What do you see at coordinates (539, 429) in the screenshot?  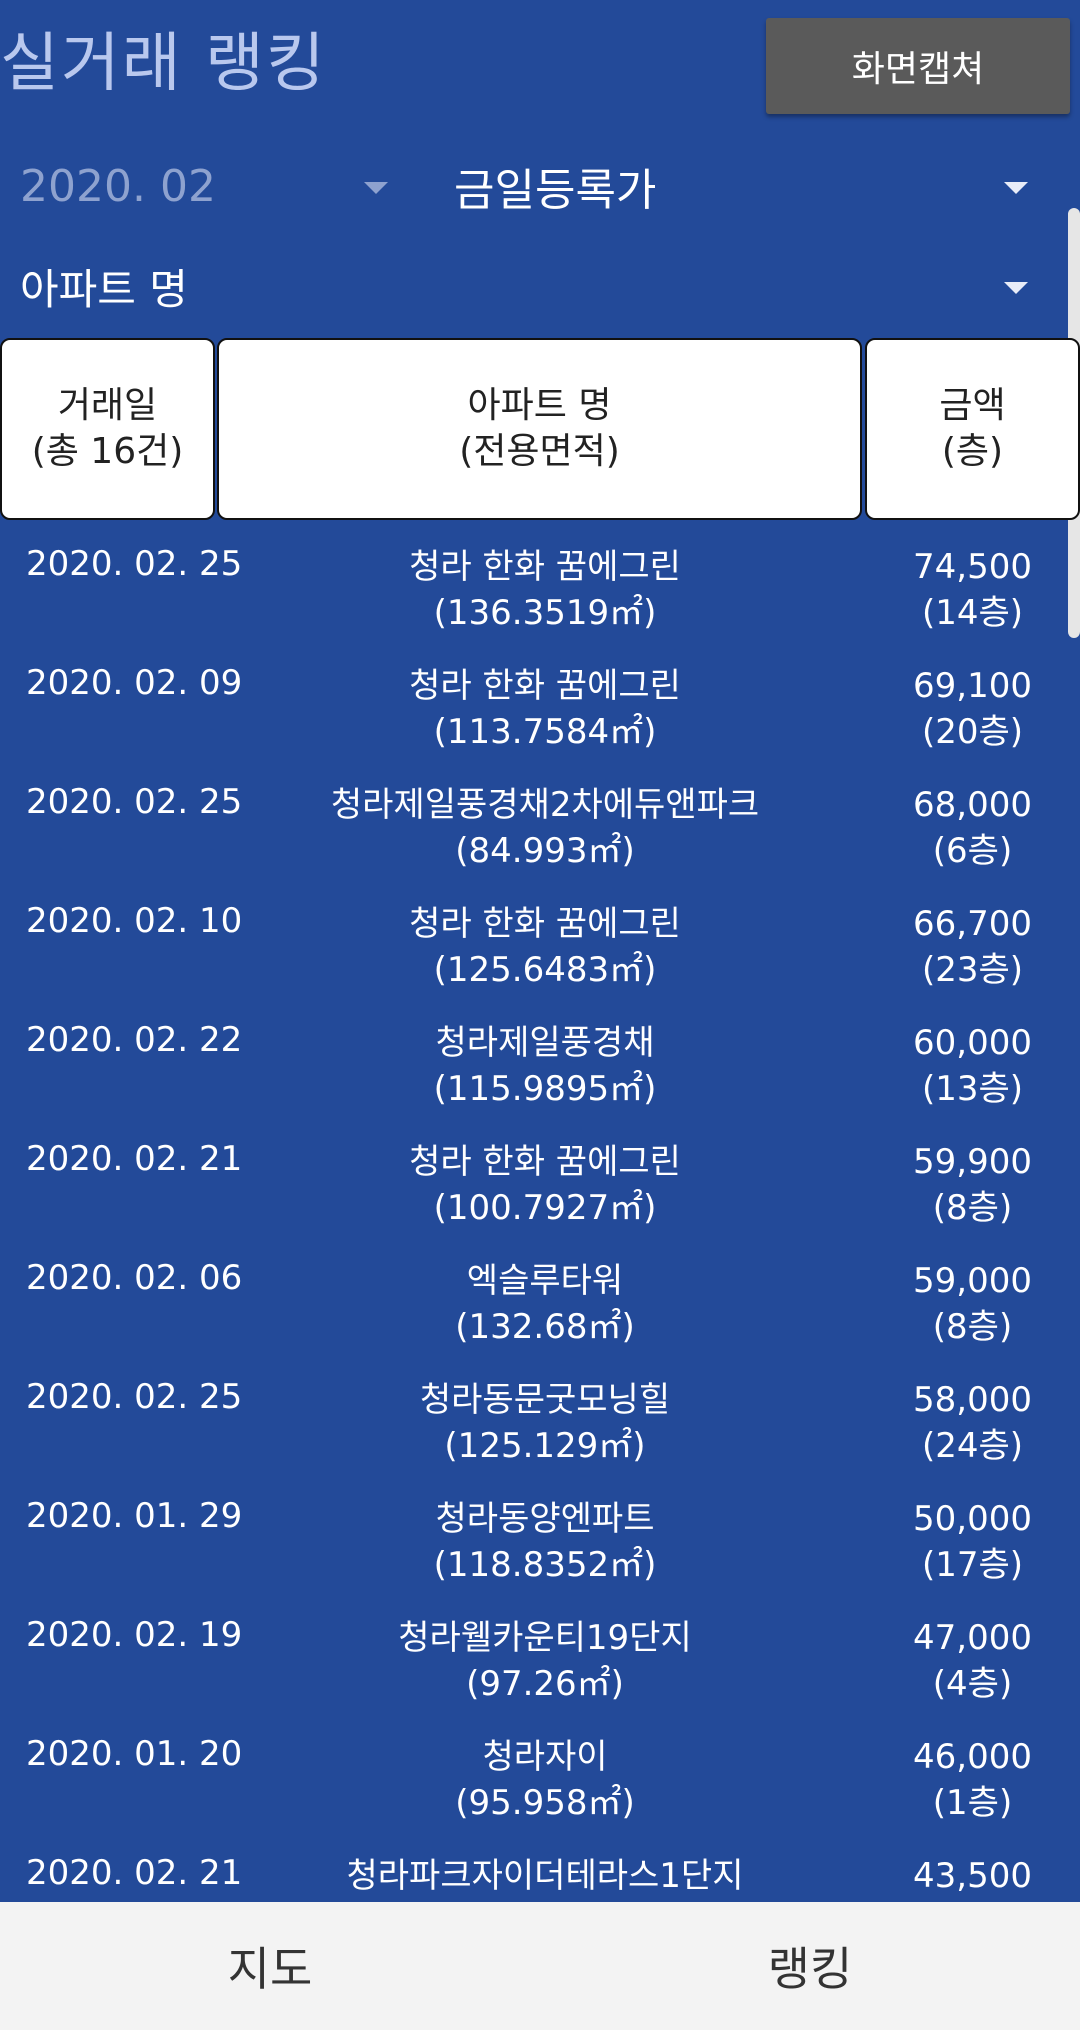 I see `column-header-apartment: 아파트 명 (전용면적)` at bounding box center [539, 429].